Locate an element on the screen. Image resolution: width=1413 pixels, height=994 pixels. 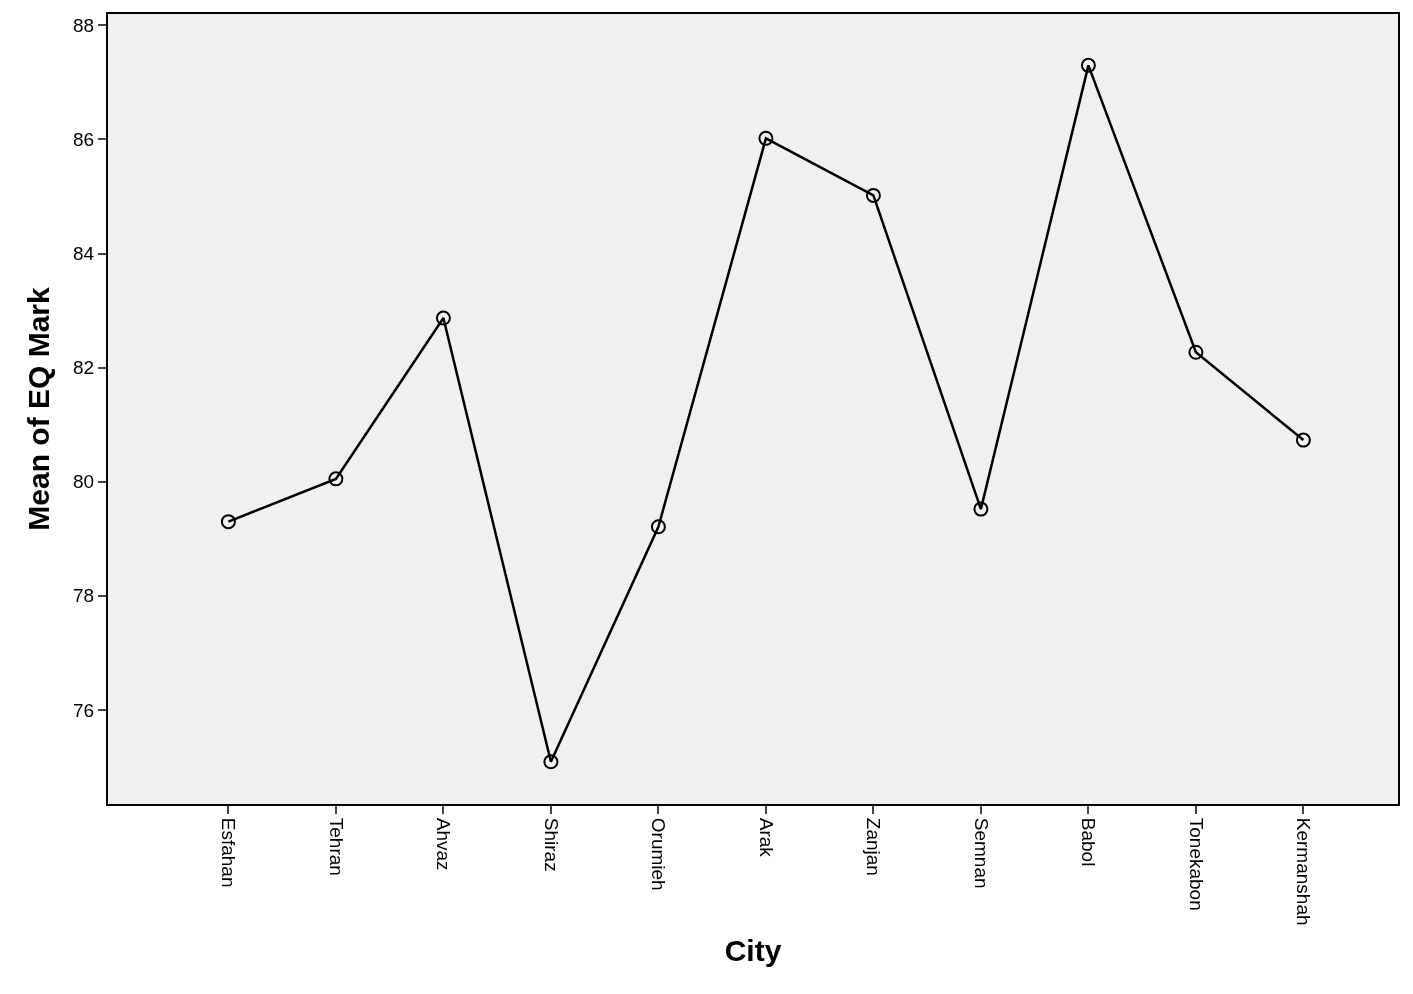
x-tick-label: Kermanshah is located at coordinates (1304, 871).